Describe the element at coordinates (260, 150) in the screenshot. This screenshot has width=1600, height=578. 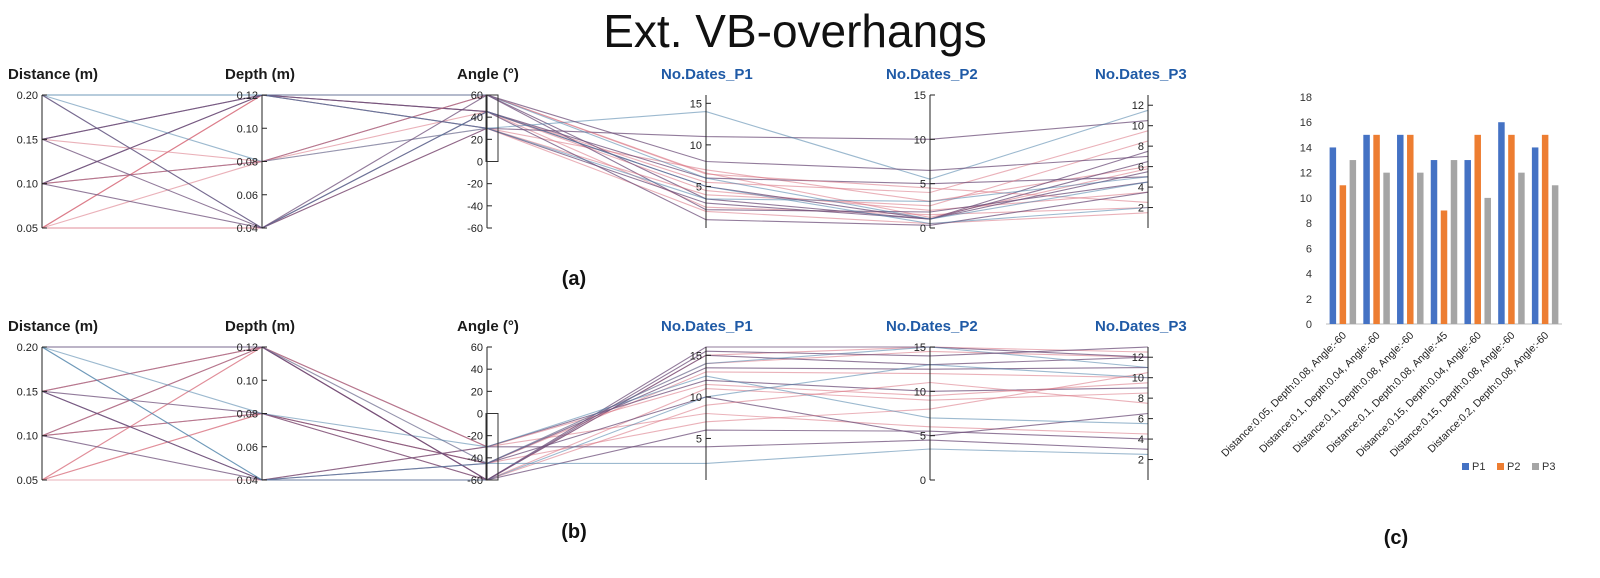
I see `axis-depth-m-a: Depth (m) 0.12 0.10 0.08 0.06 0.04` at that location.